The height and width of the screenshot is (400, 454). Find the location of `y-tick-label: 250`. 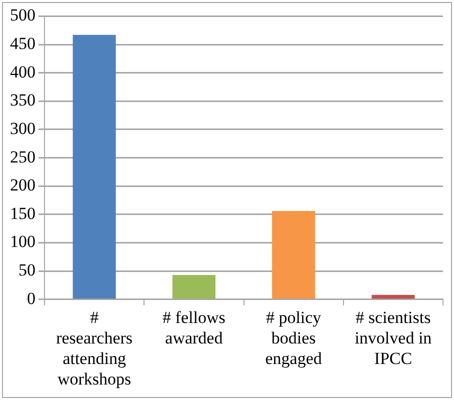

y-tick-label: 250 is located at coordinates (23, 156).